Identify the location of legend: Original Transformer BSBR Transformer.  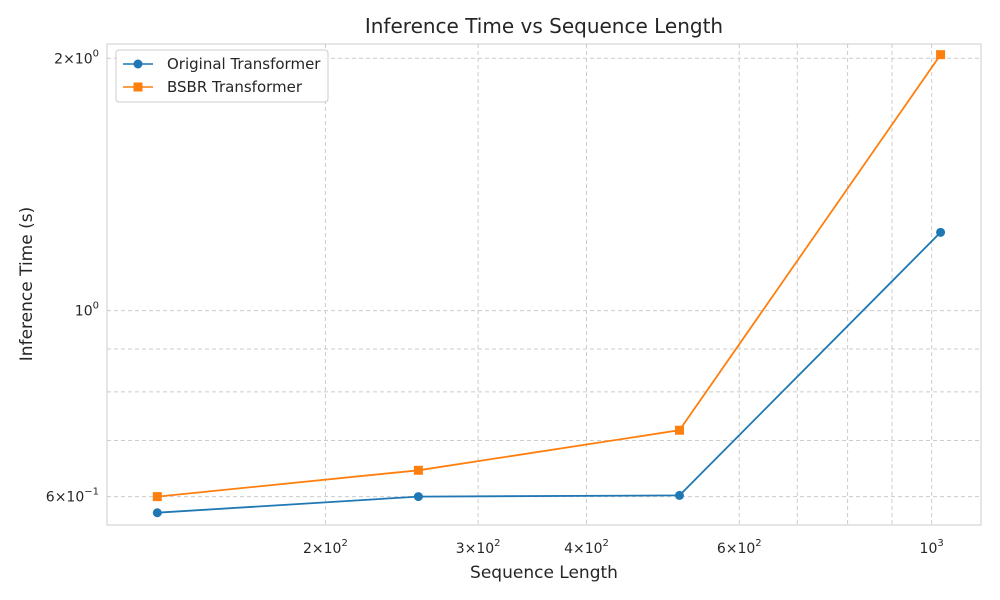
(222, 76).